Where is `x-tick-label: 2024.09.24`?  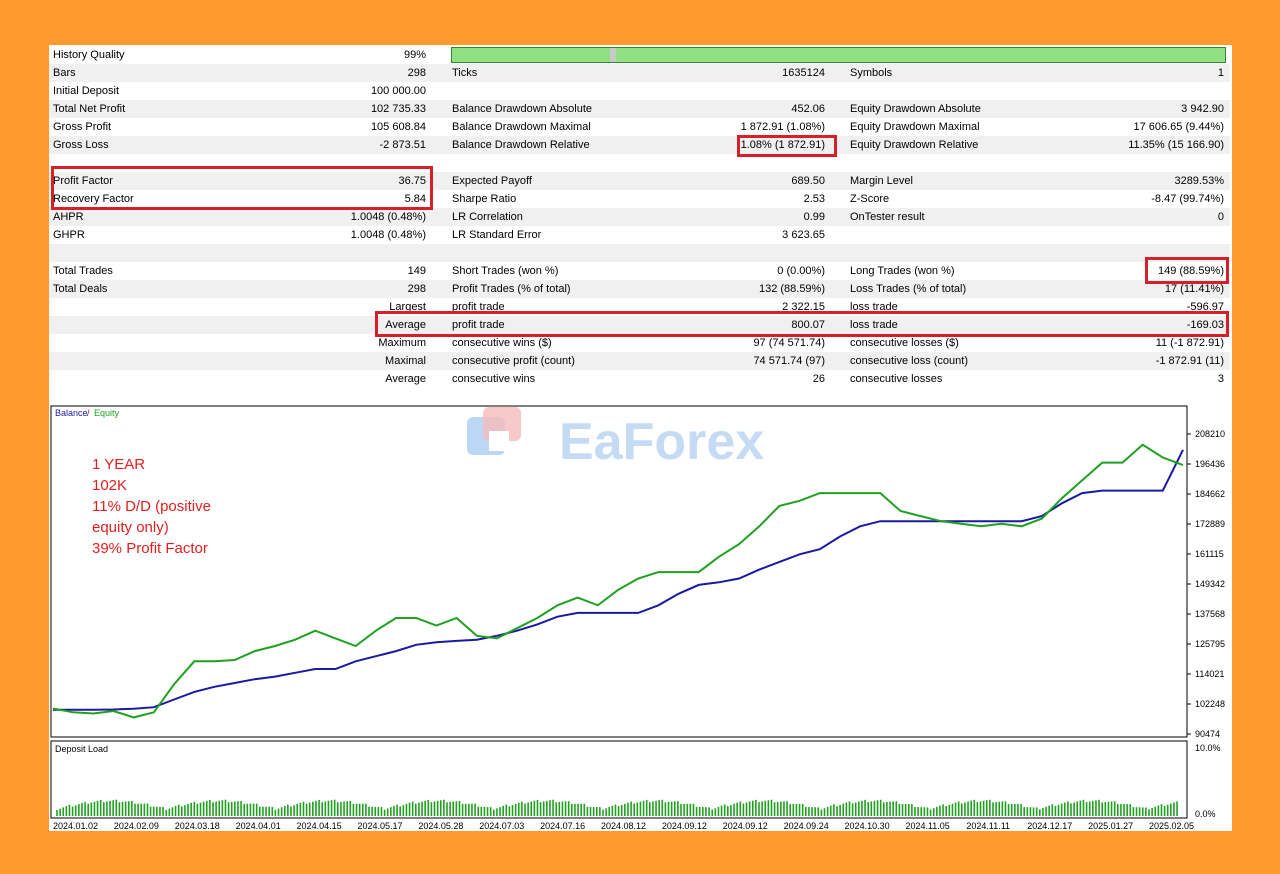
x-tick-label: 2024.09.24 is located at coordinates (806, 826).